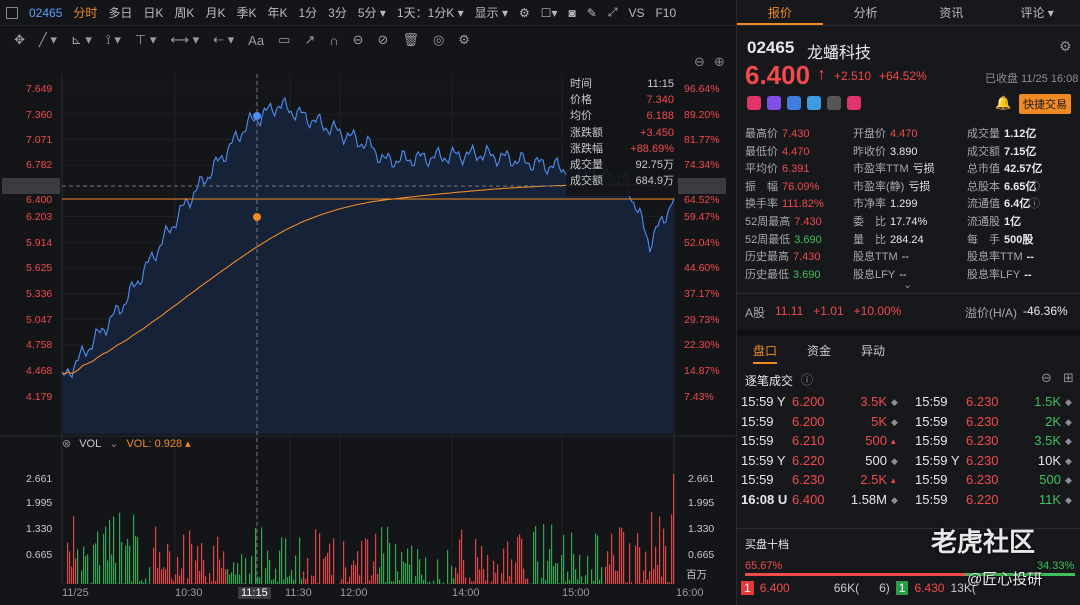 This screenshot has width=1080, height=605. What do you see at coordinates (277, 13) in the screenshot?
I see `period-tab: 年K` at bounding box center [277, 13].